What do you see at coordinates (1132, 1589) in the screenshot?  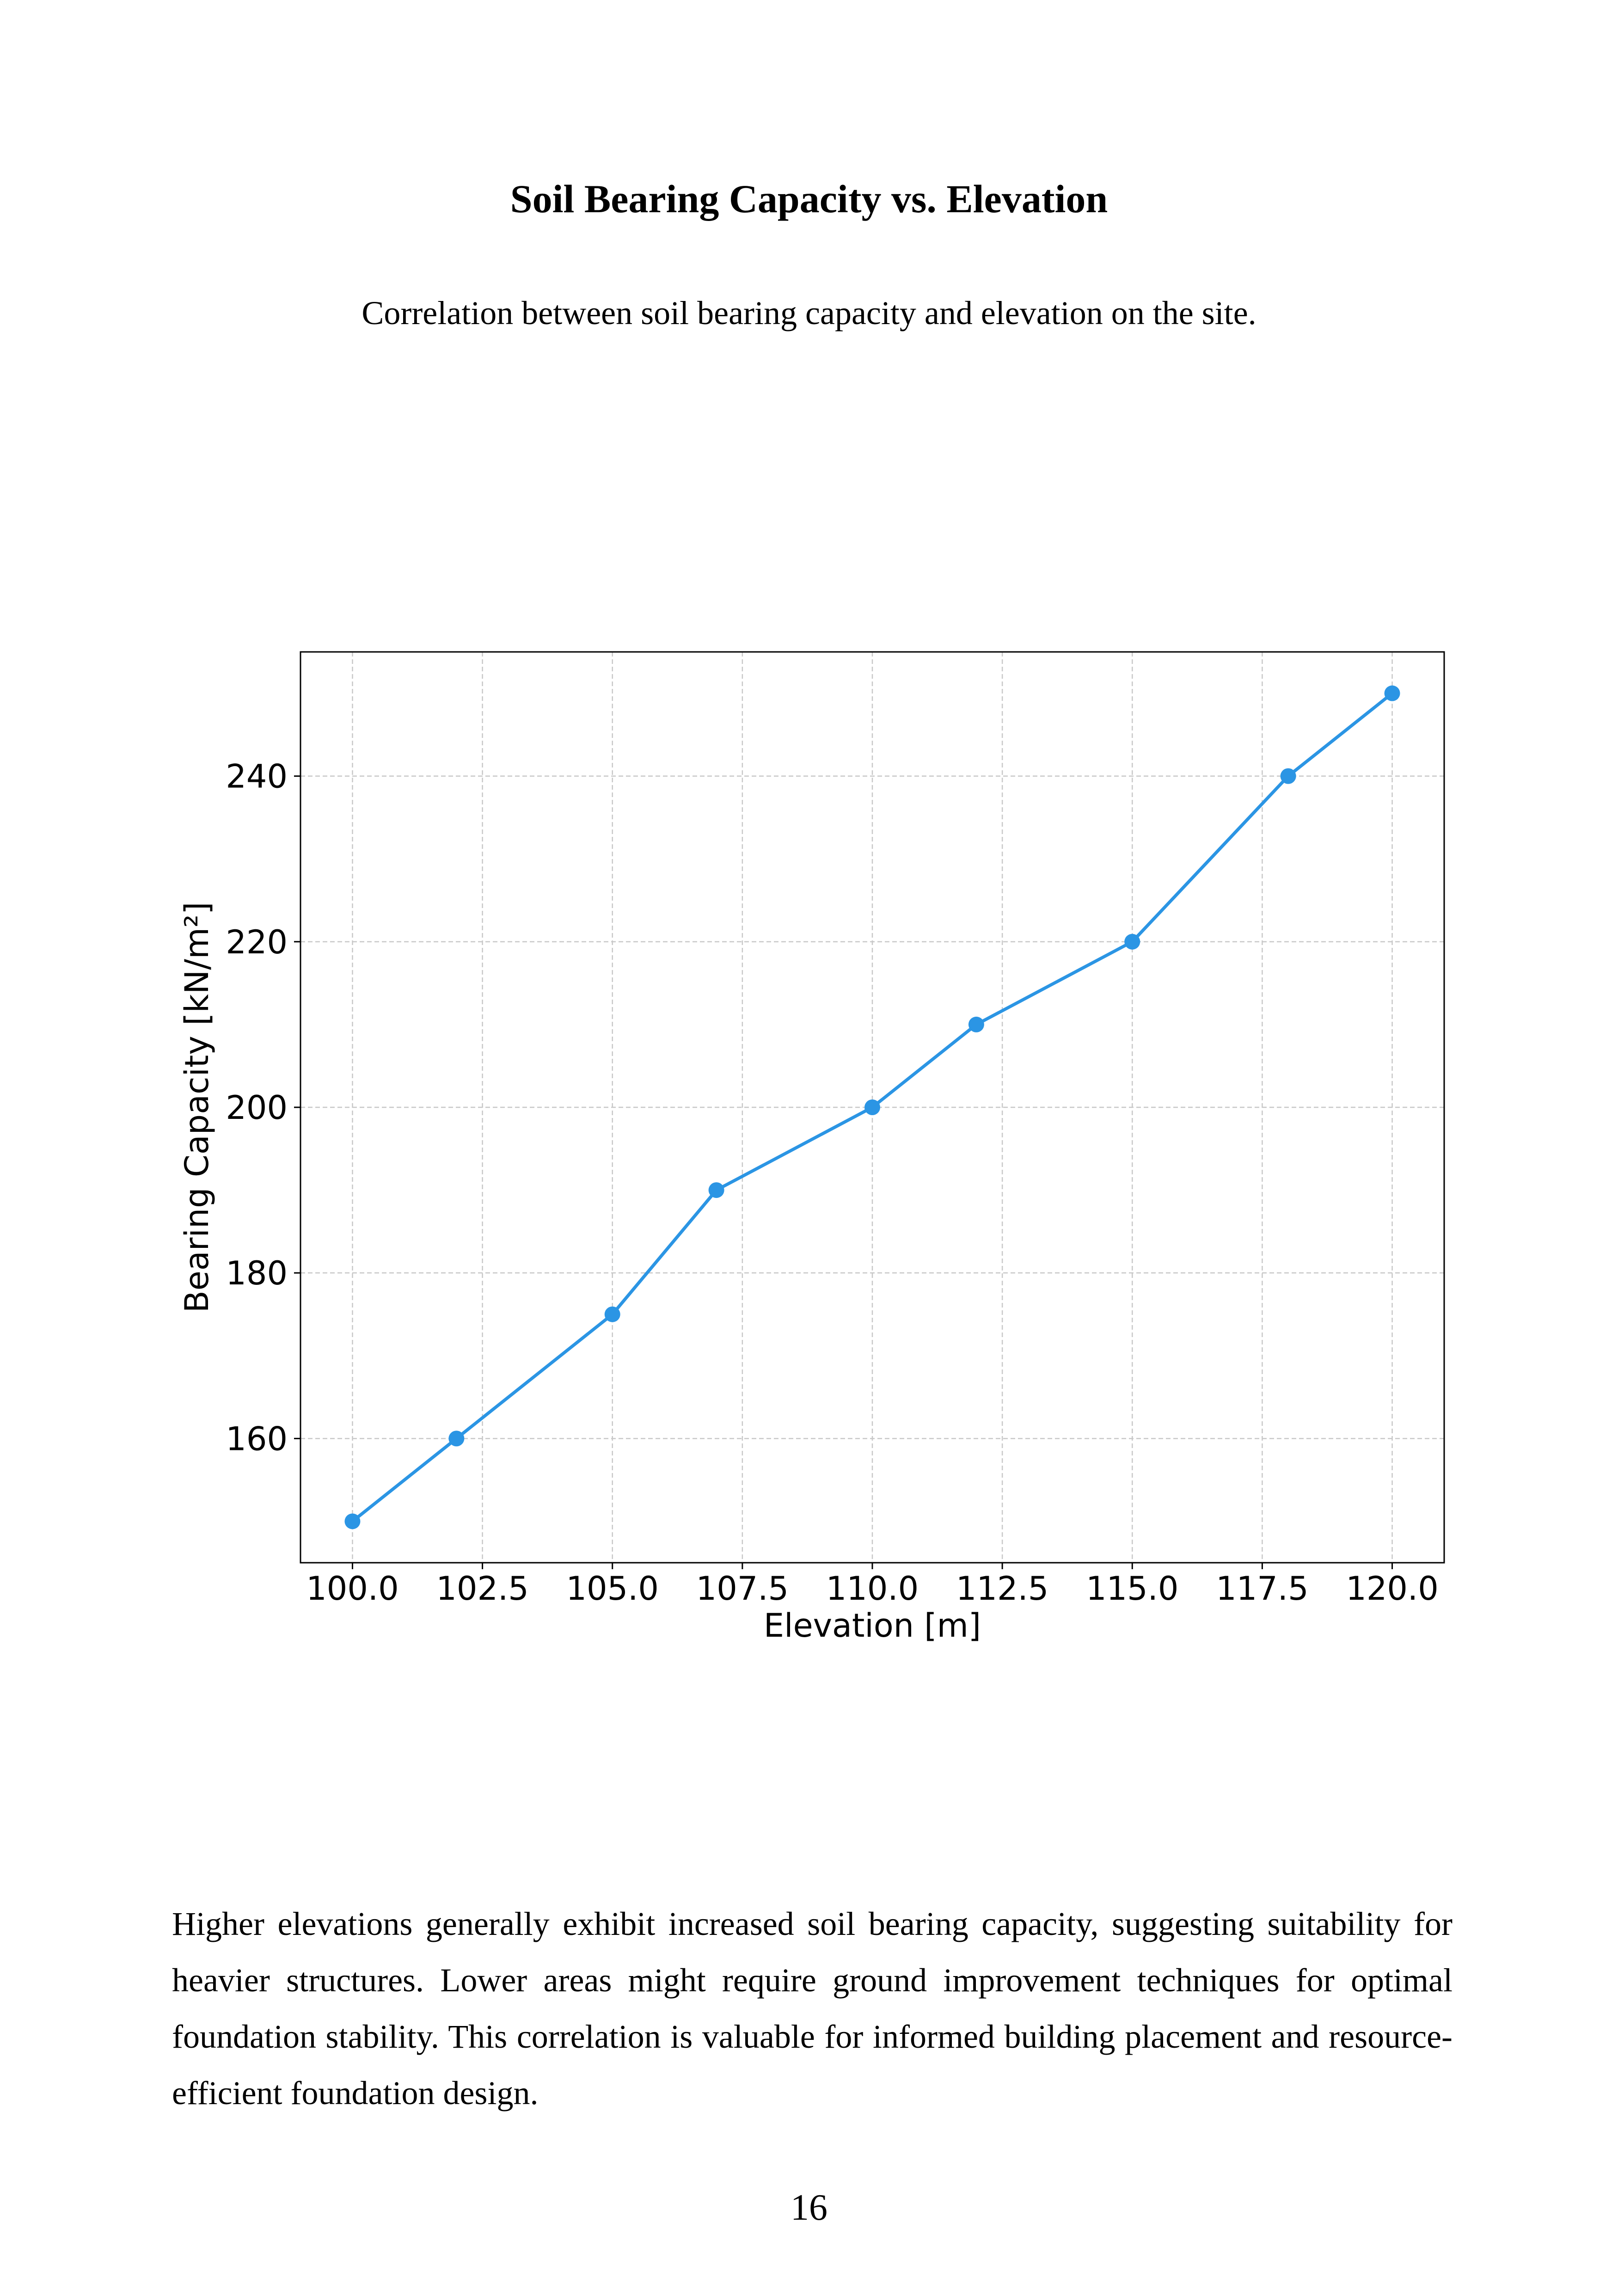 I see `x-tick-label: 115.0` at bounding box center [1132, 1589].